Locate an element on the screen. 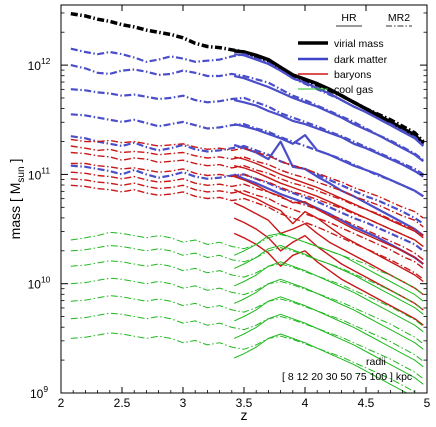  x-tick-label-1: 2.5 is located at coordinates (122, 403).